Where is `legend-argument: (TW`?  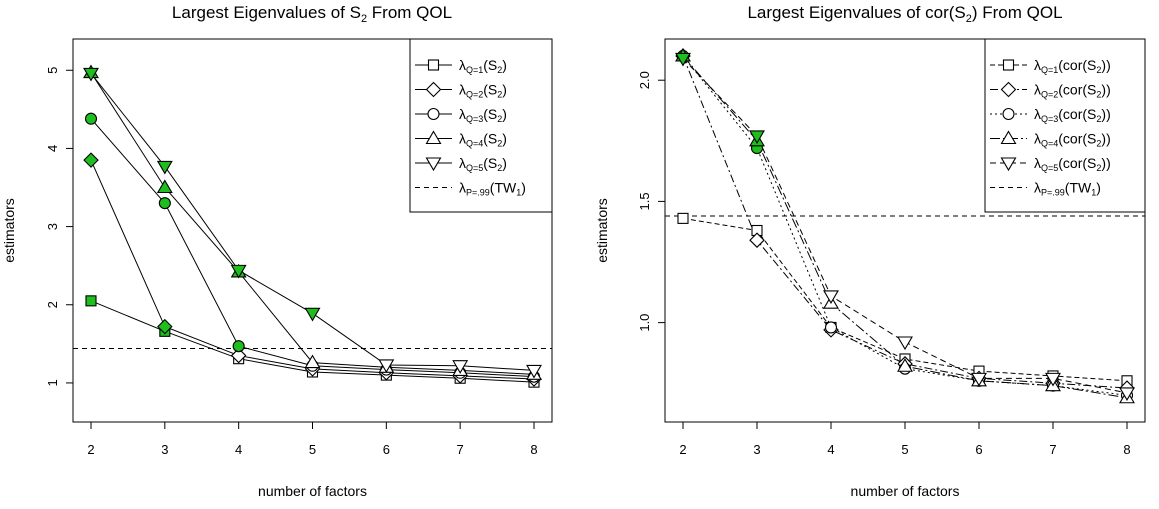 legend-argument: (TW is located at coordinates (1078, 188).